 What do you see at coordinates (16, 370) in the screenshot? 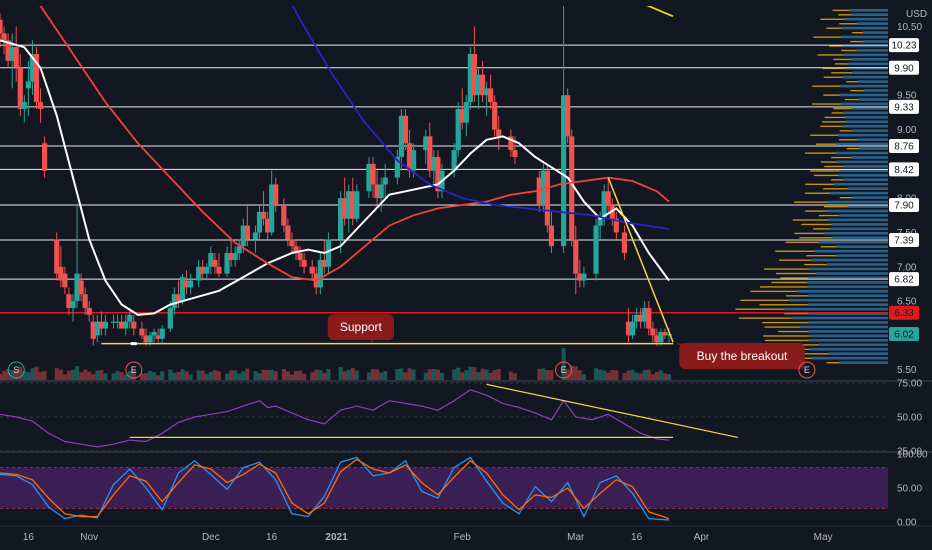
I see `event-marker: S` at bounding box center [16, 370].